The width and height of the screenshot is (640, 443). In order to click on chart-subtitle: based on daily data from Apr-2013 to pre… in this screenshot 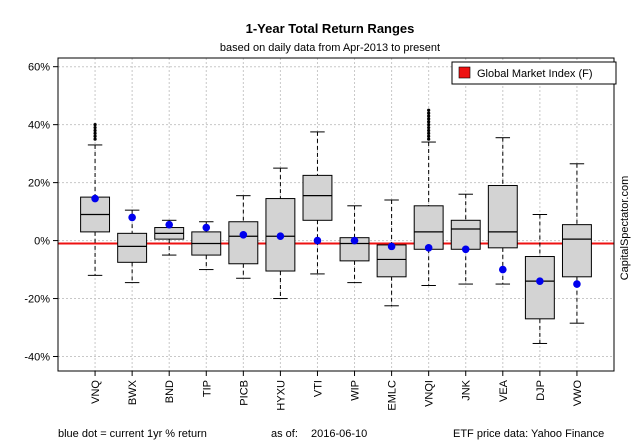, I will do `click(330, 48)`.